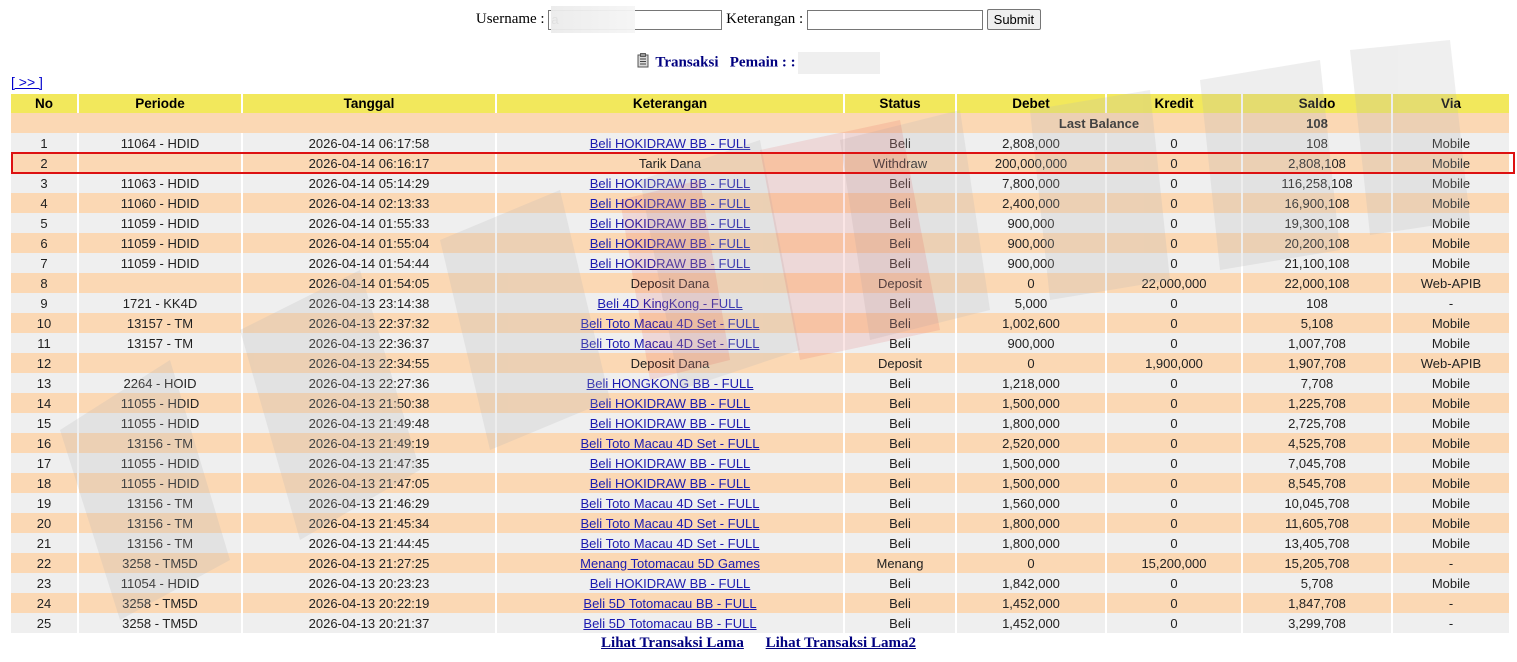 This screenshot has width=1517, height=662. What do you see at coordinates (1031, 503) in the screenshot?
I see `debet-cell: 1,560,000` at bounding box center [1031, 503].